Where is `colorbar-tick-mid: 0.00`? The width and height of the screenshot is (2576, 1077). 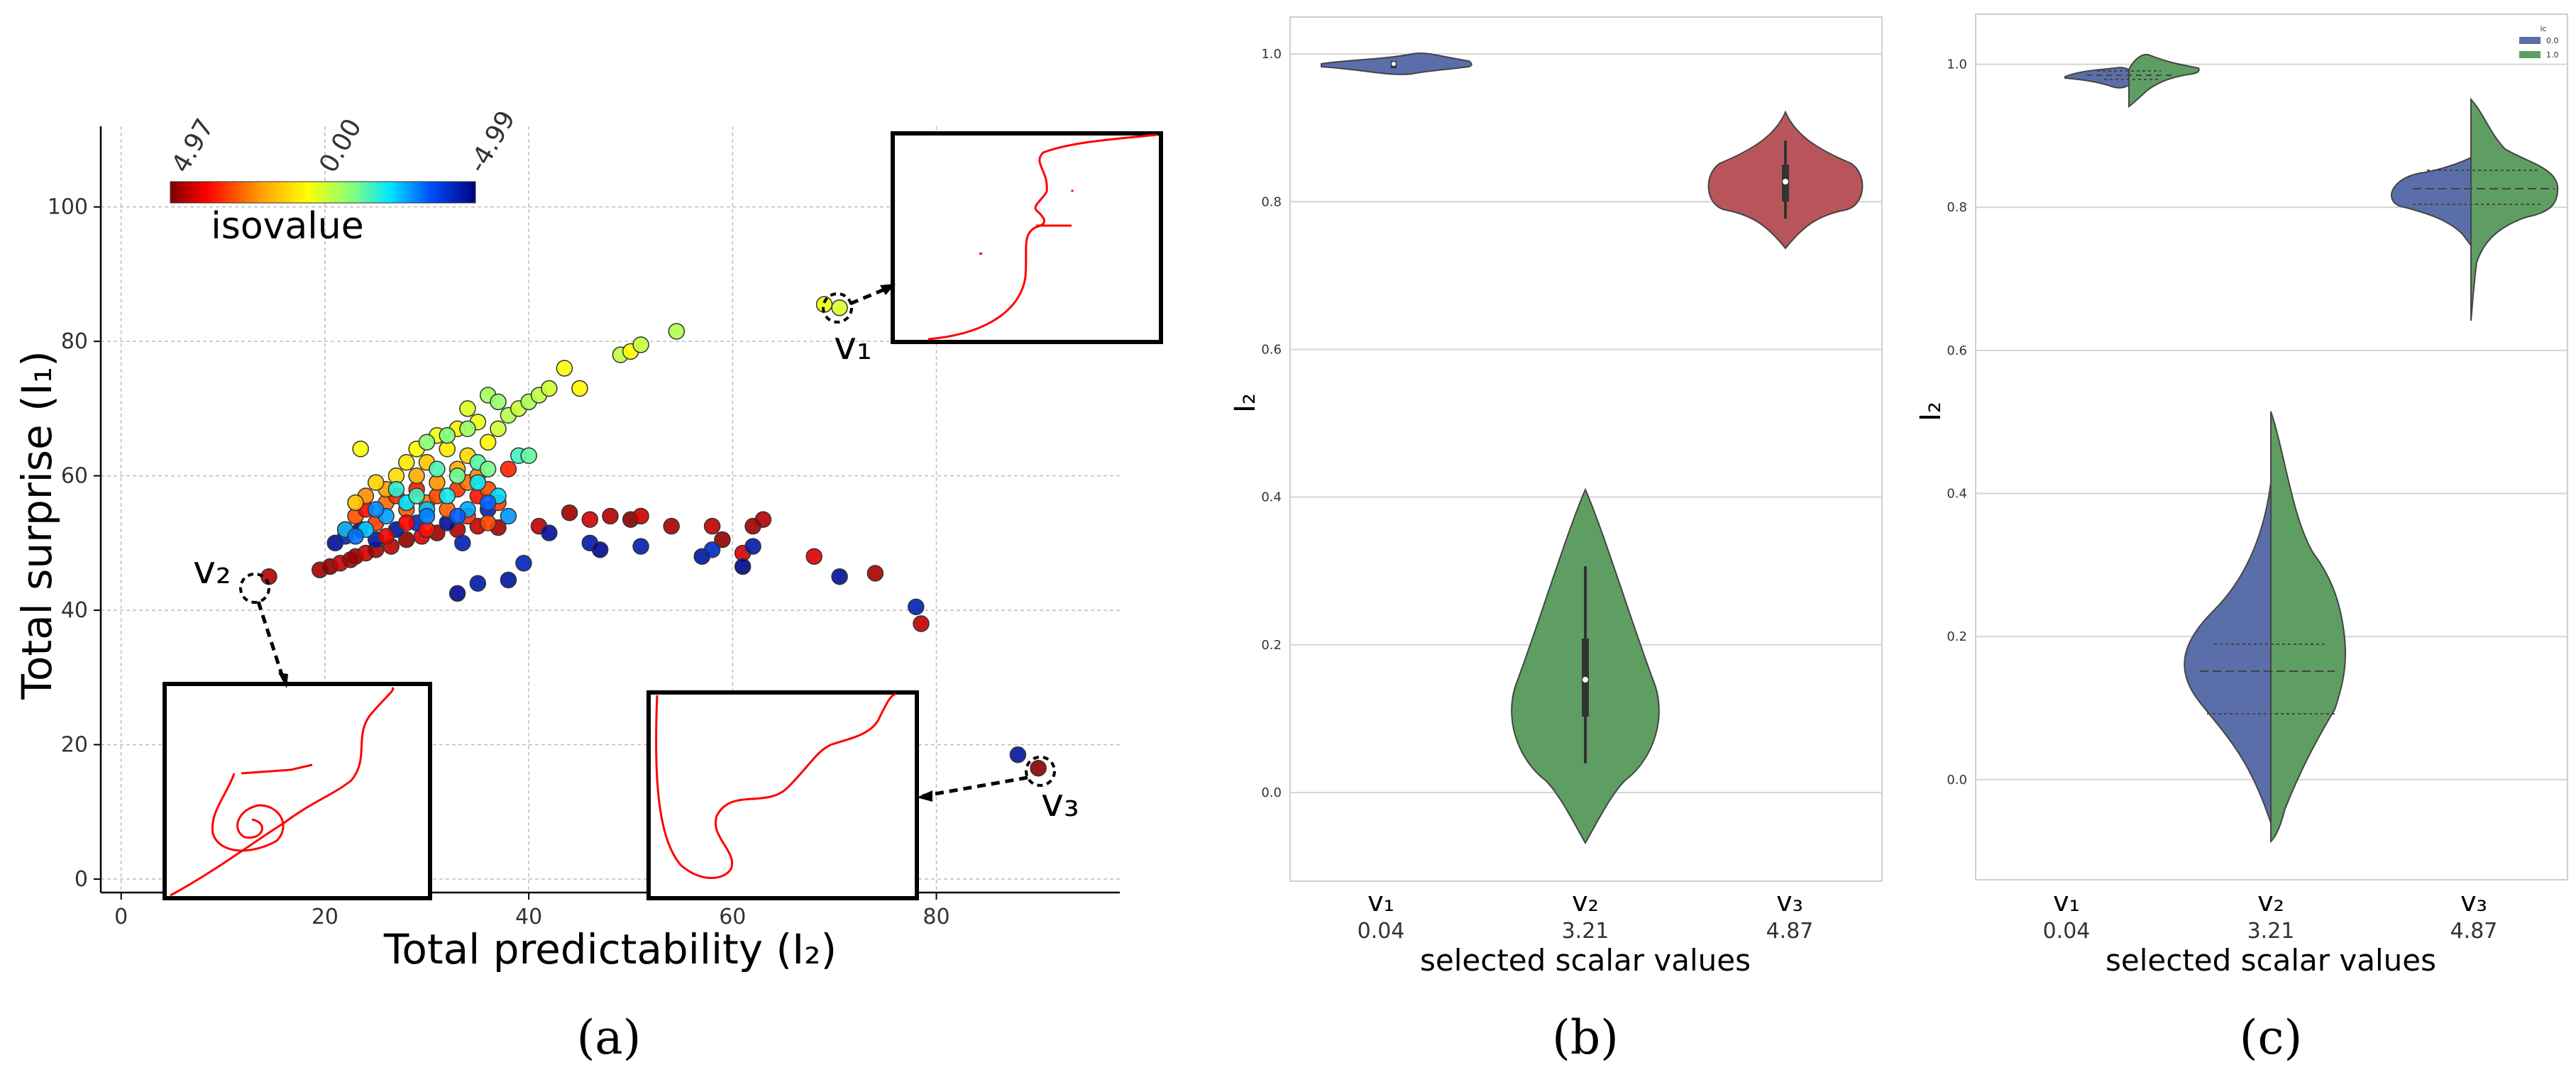 colorbar-tick-mid: 0.00 is located at coordinates (341, 146).